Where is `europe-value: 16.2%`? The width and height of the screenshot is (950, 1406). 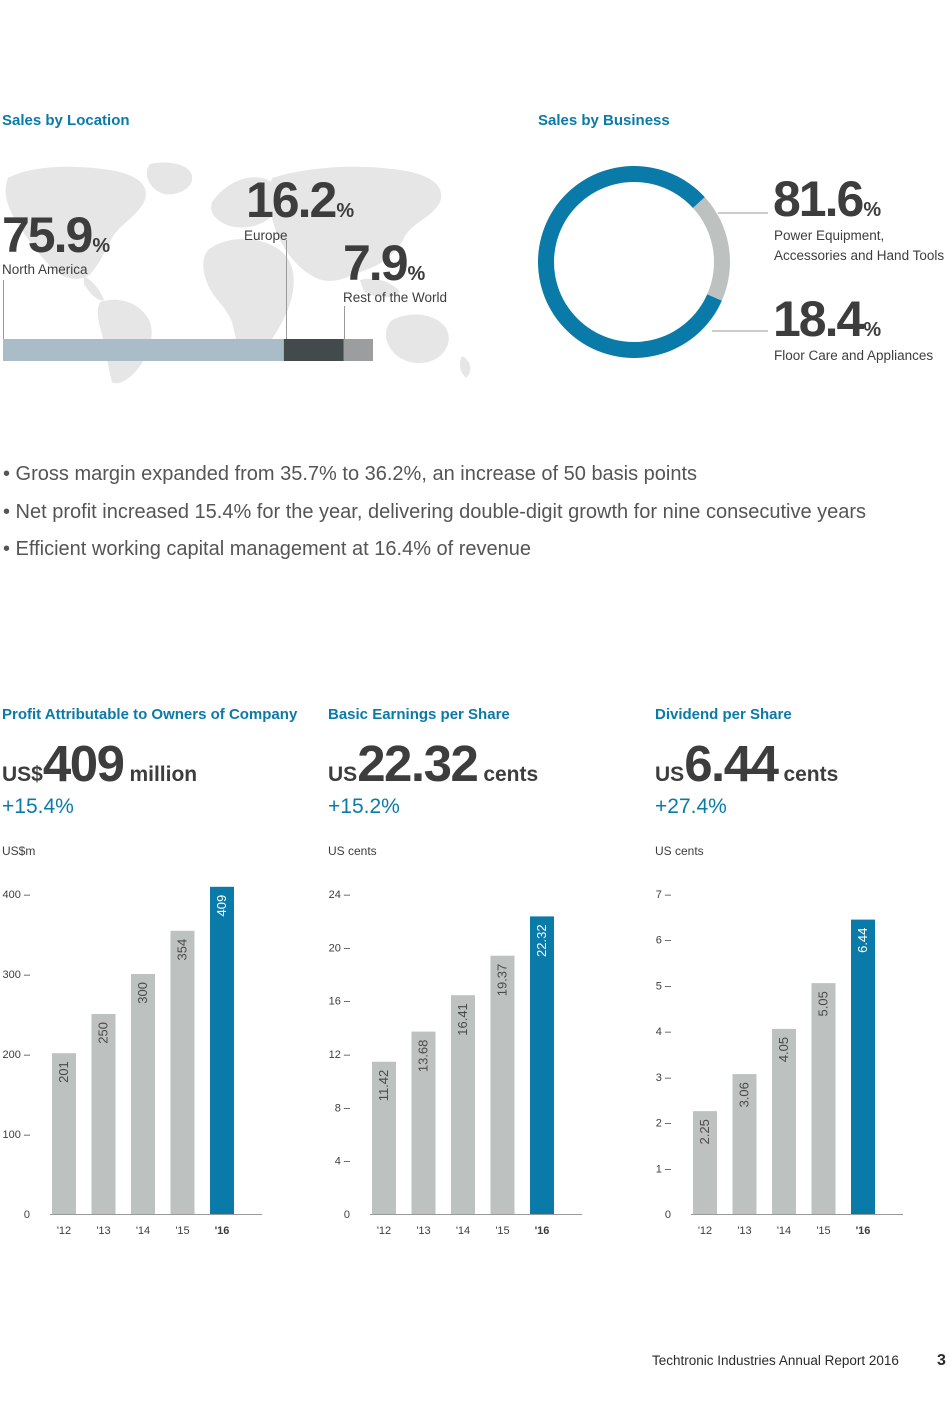
europe-value: 16.2% is located at coordinates (300, 200).